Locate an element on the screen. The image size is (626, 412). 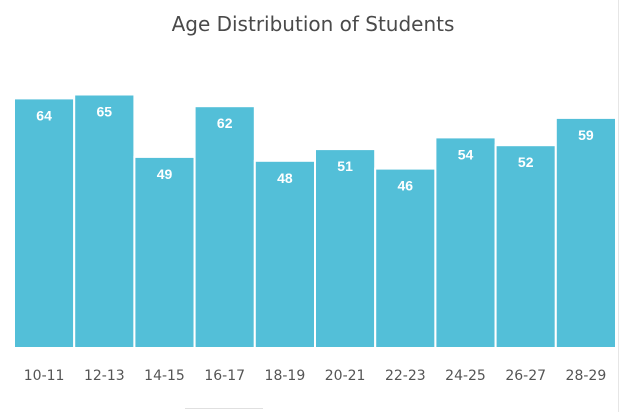
x-tick-22-23: 22-23 is located at coordinates (405, 376).